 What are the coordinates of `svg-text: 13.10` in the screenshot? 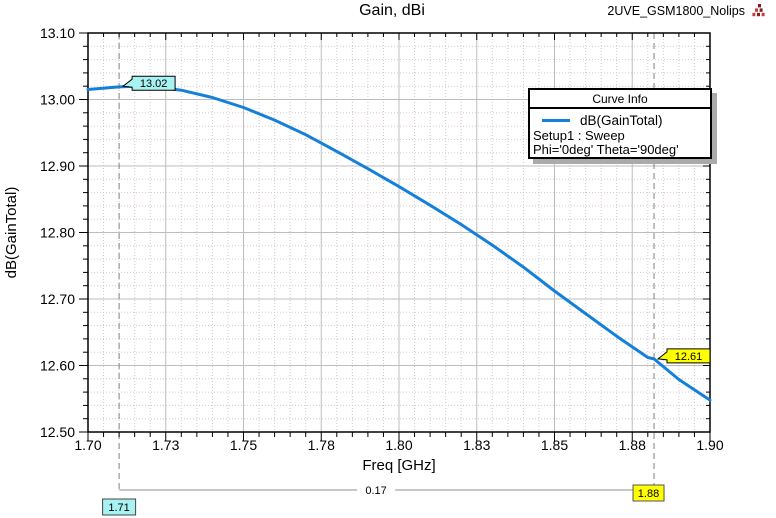 It's located at (57, 33).